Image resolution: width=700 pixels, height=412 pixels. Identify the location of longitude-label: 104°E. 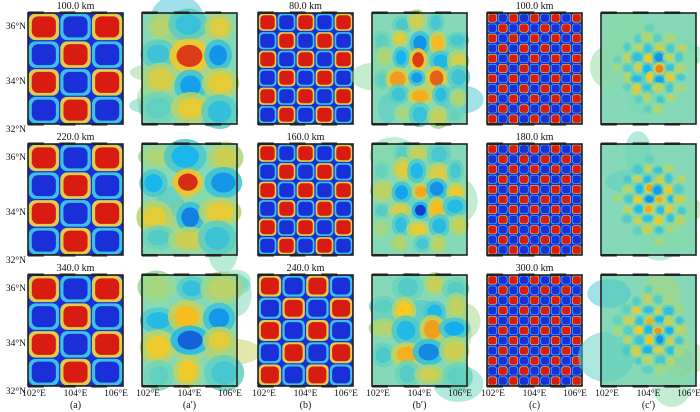
(535, 393).